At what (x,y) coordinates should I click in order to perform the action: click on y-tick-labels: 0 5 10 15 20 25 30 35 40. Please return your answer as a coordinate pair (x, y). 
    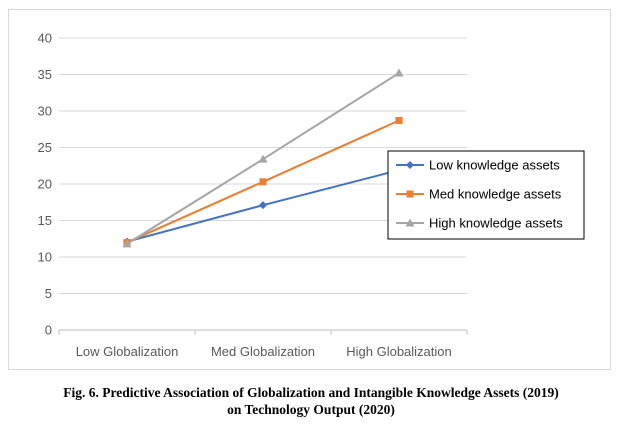
    Looking at the image, I should click on (45, 184).